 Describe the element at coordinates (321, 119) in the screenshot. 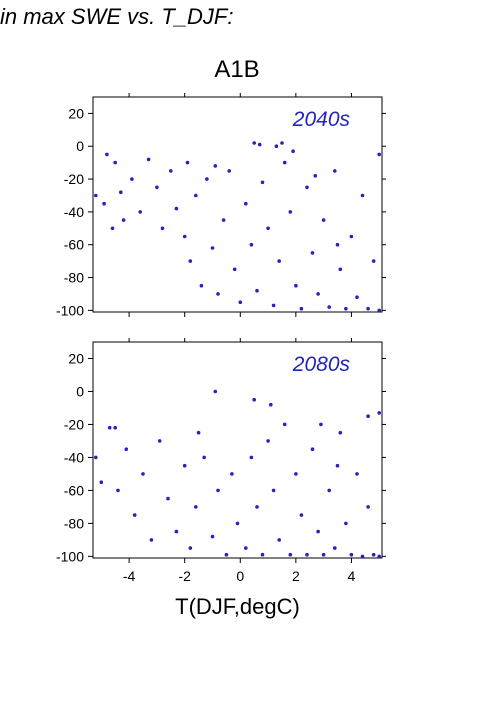

I see `panel-period-label: 2040s` at that location.